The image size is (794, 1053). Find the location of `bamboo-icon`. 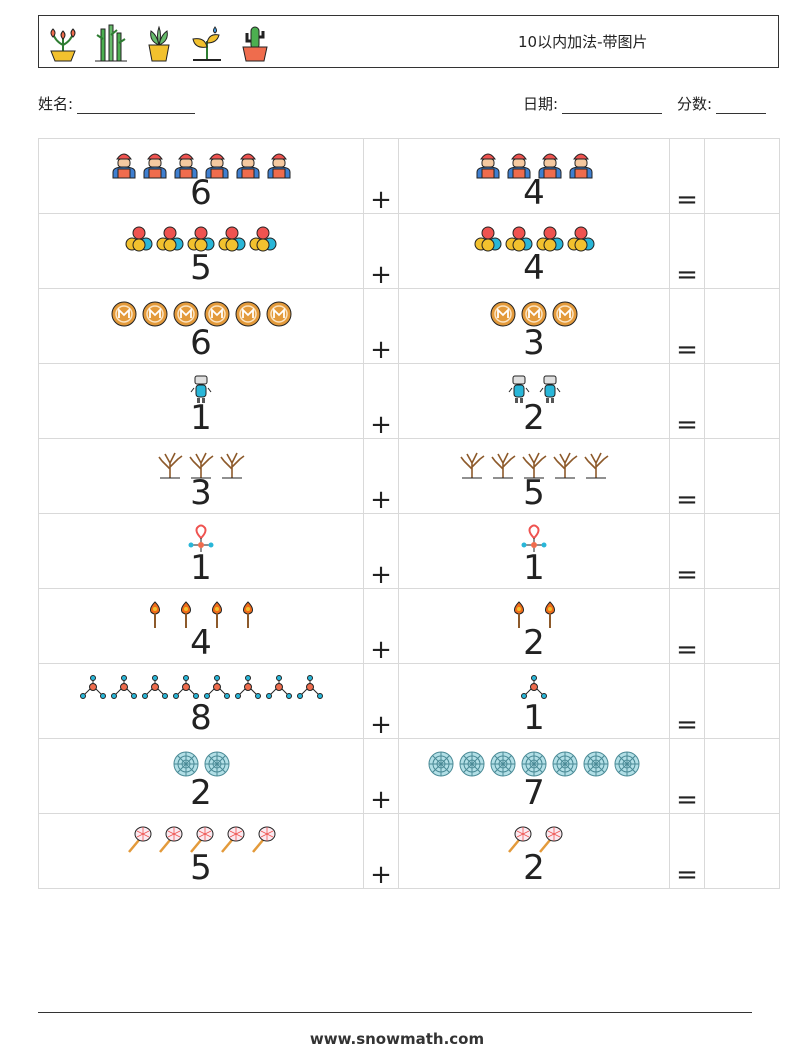

bamboo-icon is located at coordinates (111, 43).